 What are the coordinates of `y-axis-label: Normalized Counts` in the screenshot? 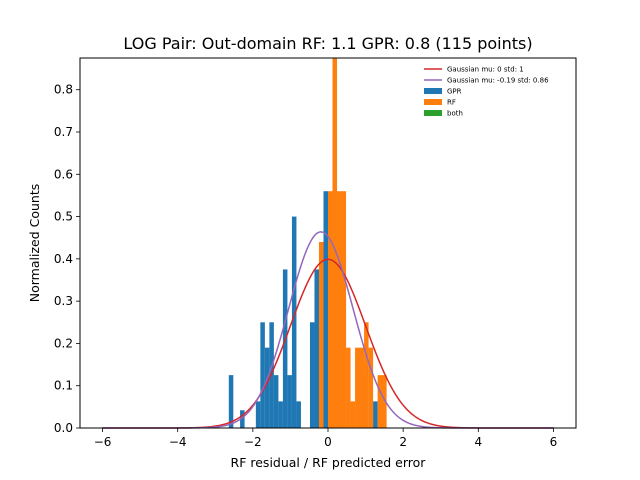 It's located at (34, 243).